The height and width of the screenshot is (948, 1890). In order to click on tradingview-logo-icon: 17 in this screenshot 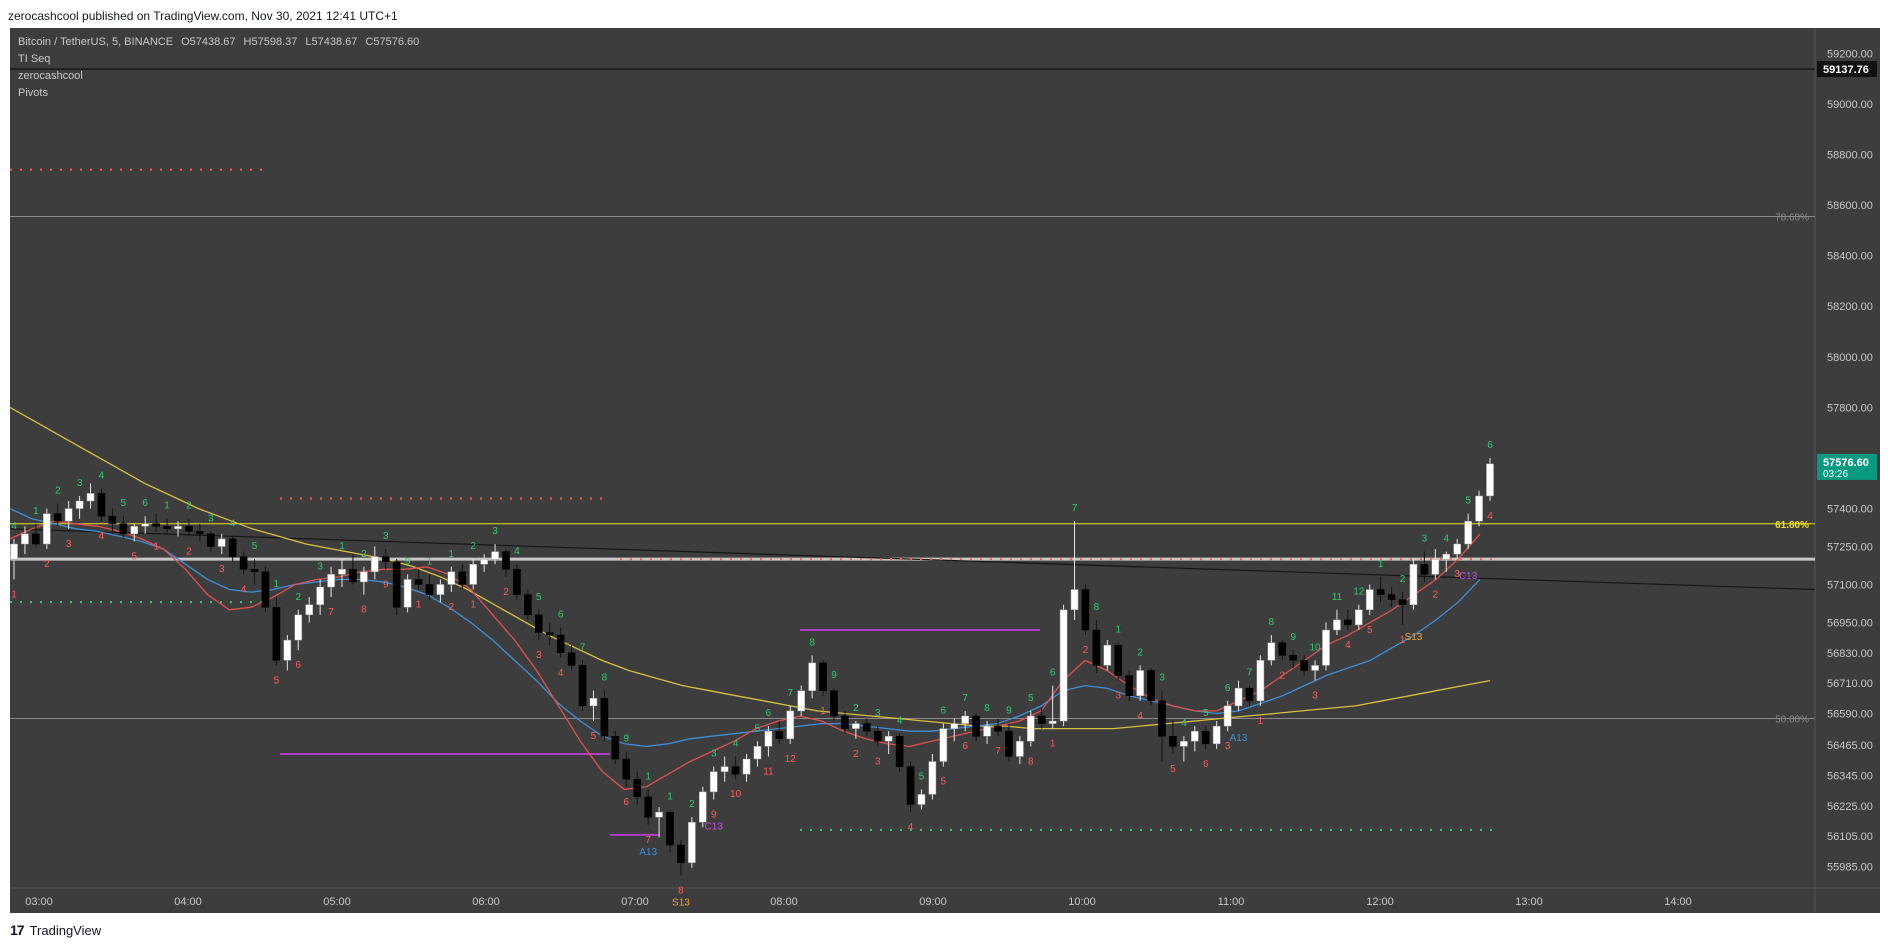, I will do `click(17, 930)`.